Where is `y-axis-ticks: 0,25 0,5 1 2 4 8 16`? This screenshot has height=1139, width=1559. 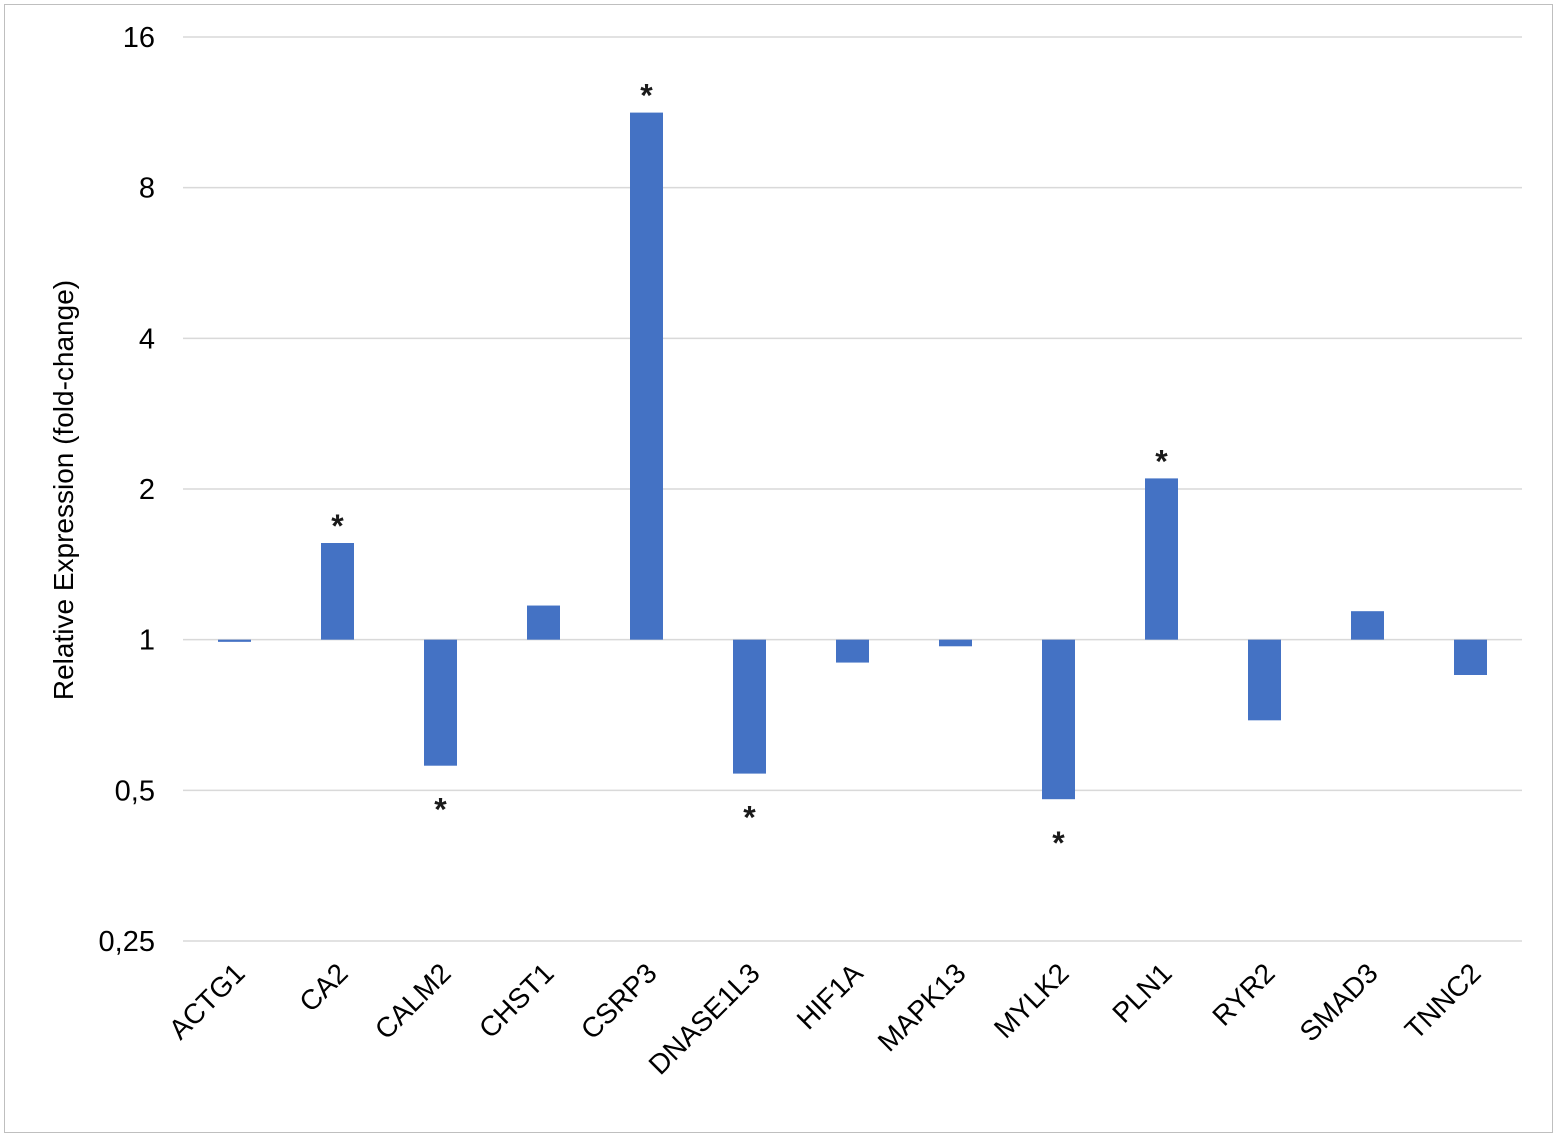
y-axis-ticks: 0,25 0,5 1 2 4 8 16 is located at coordinates (127, 490).